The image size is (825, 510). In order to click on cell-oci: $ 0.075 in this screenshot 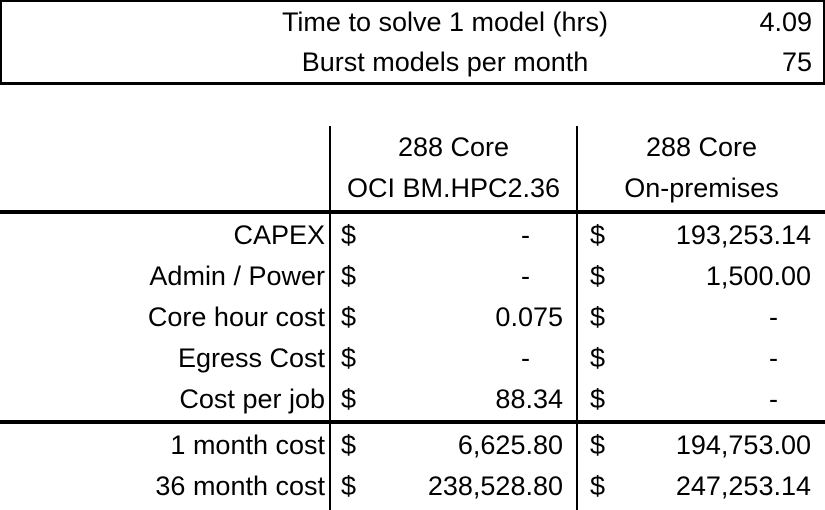, I will do `click(453, 317)`.